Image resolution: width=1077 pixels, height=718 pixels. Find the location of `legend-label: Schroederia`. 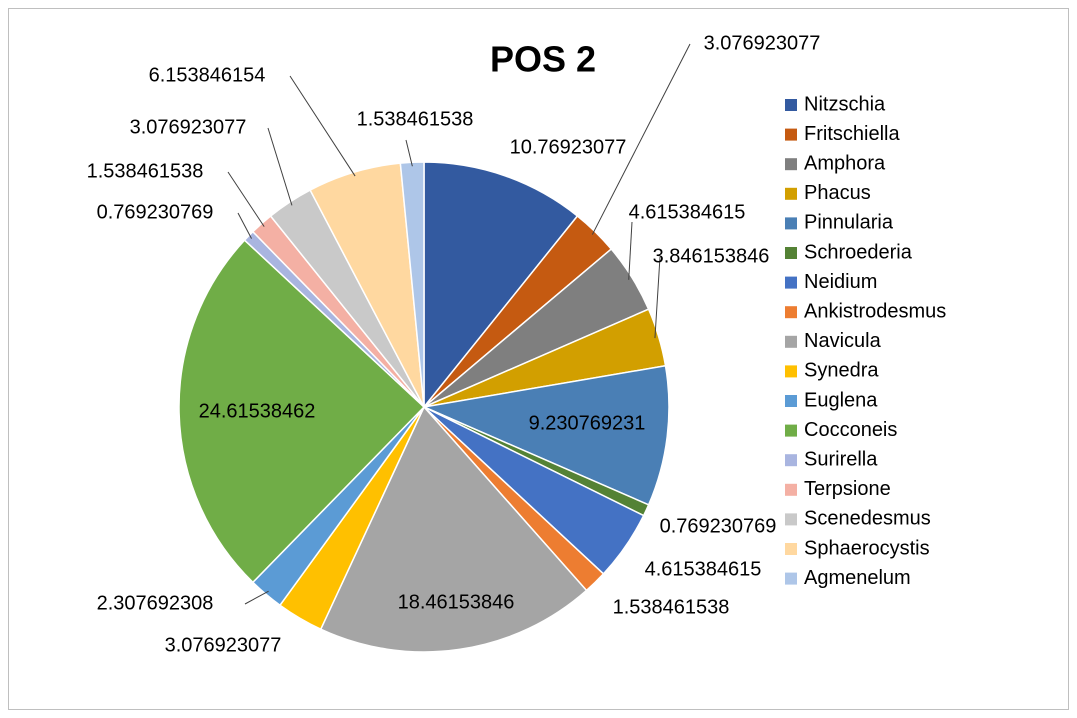

legend-label: Schroederia is located at coordinates (858, 252).